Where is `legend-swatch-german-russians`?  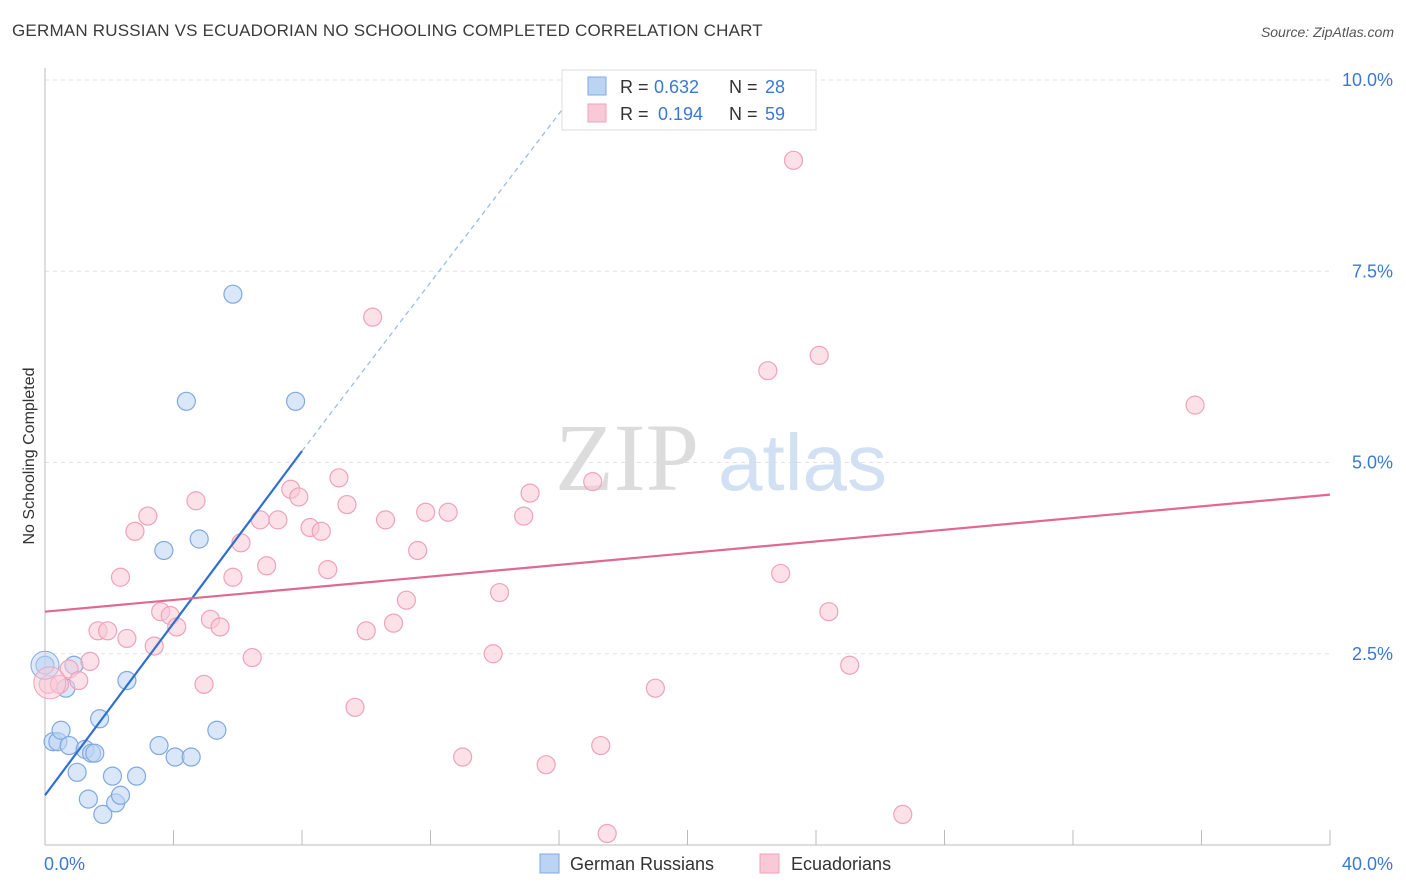
legend-swatch-german-russians is located at coordinates (549, 863).